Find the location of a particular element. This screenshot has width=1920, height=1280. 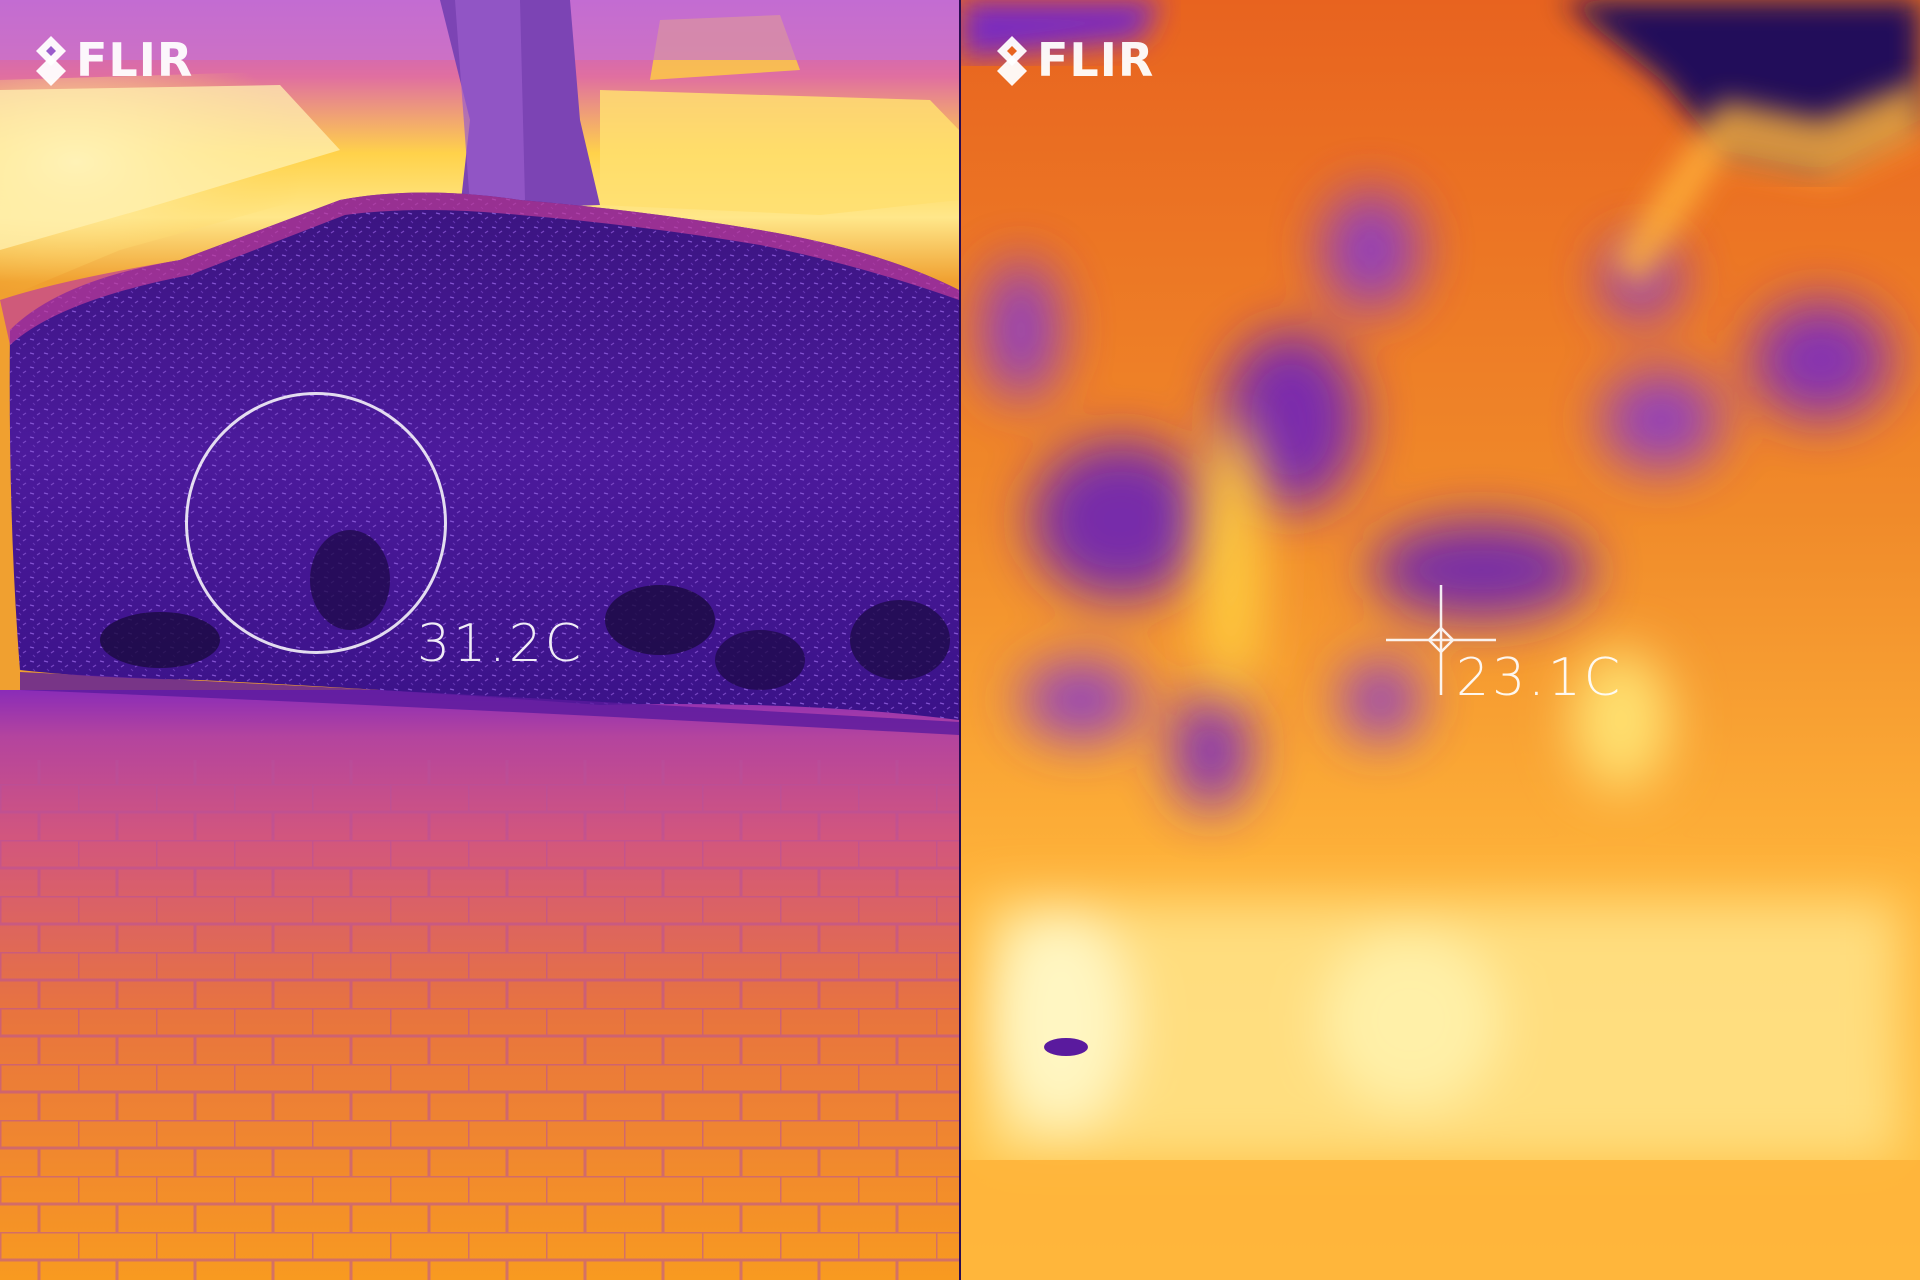

panel-divider is located at coordinates (960, 640).